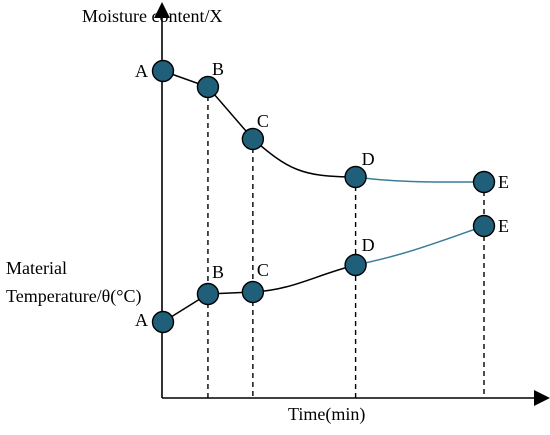  What do you see at coordinates (141, 71) in the screenshot?
I see `moisture-label-a: A` at bounding box center [141, 71].